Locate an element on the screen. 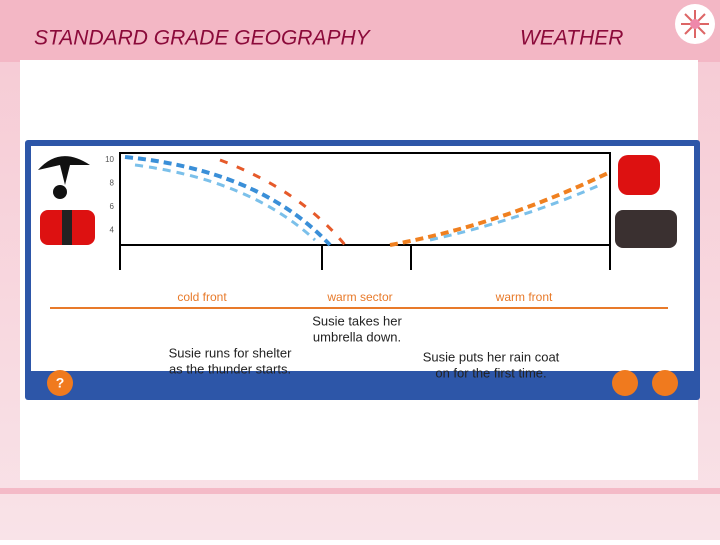 This screenshot has width=720, height=545. caption: Susie takes her is located at coordinates (357, 320).